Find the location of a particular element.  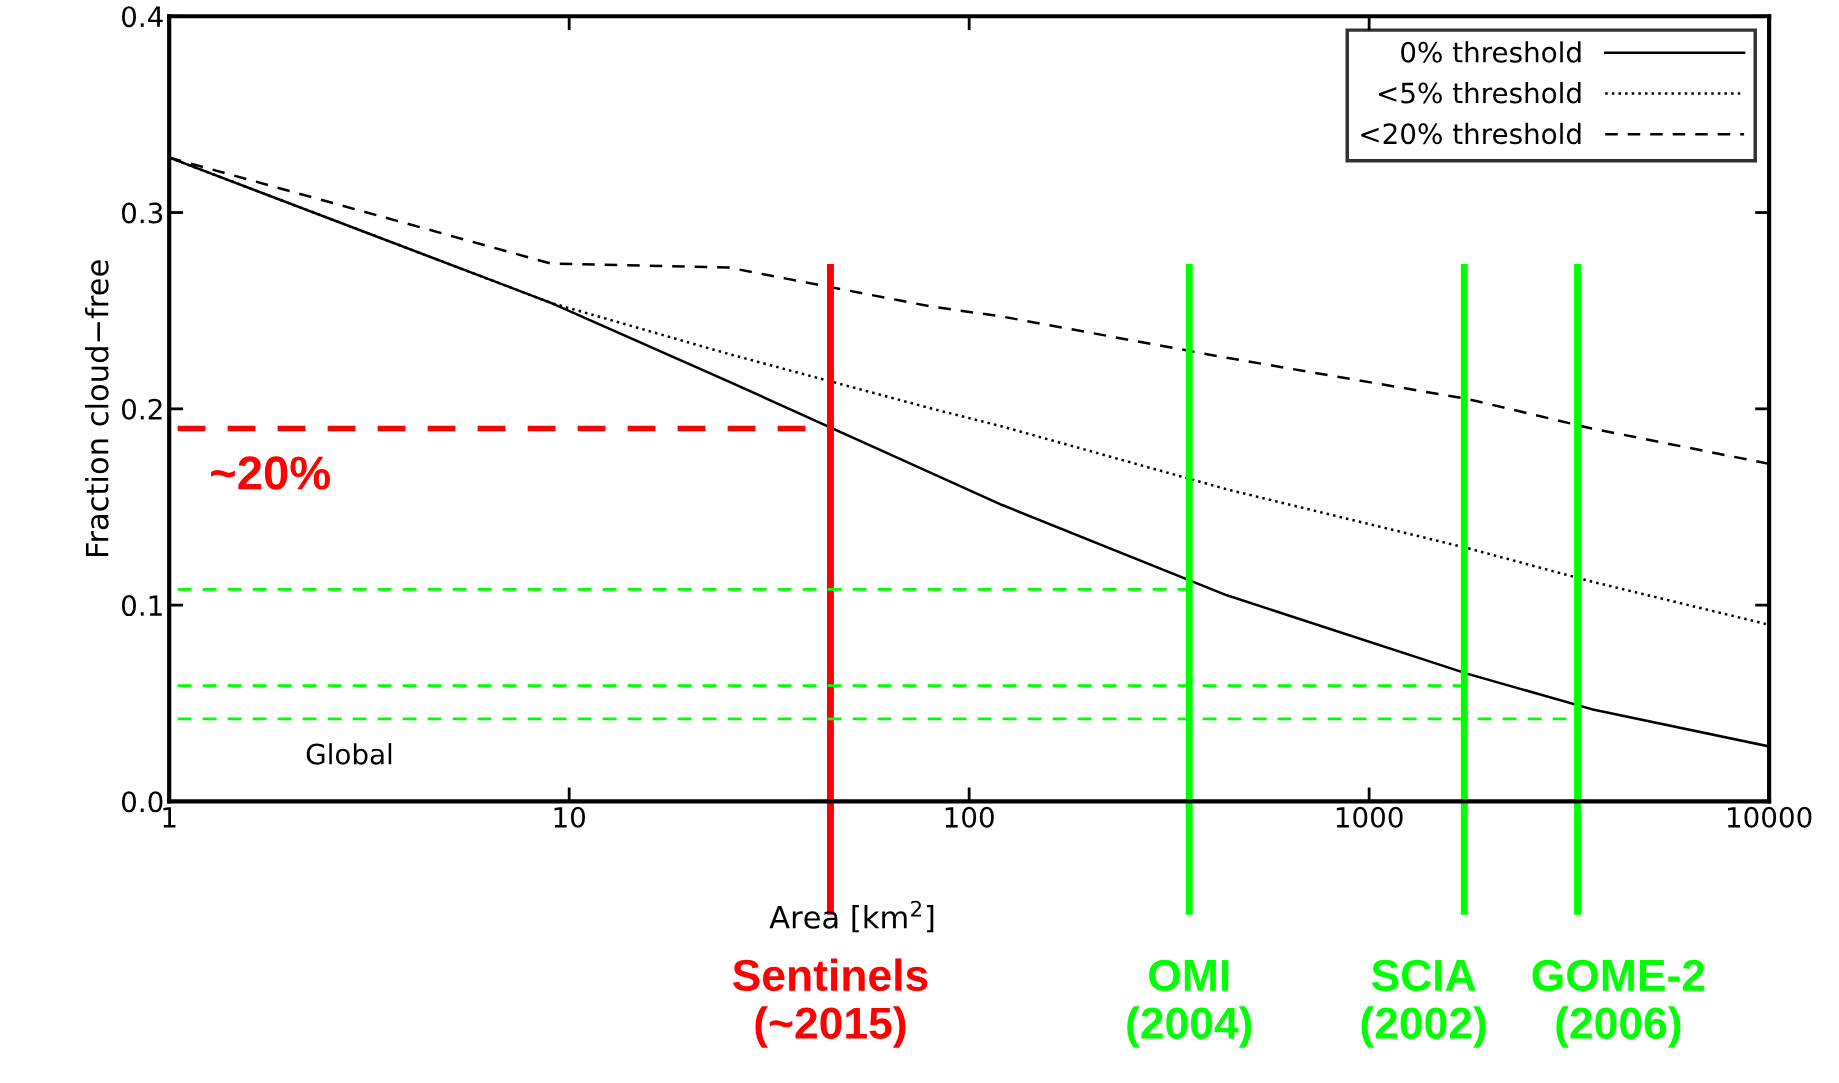

x-tick-label: 10000 is located at coordinates (1769, 817).